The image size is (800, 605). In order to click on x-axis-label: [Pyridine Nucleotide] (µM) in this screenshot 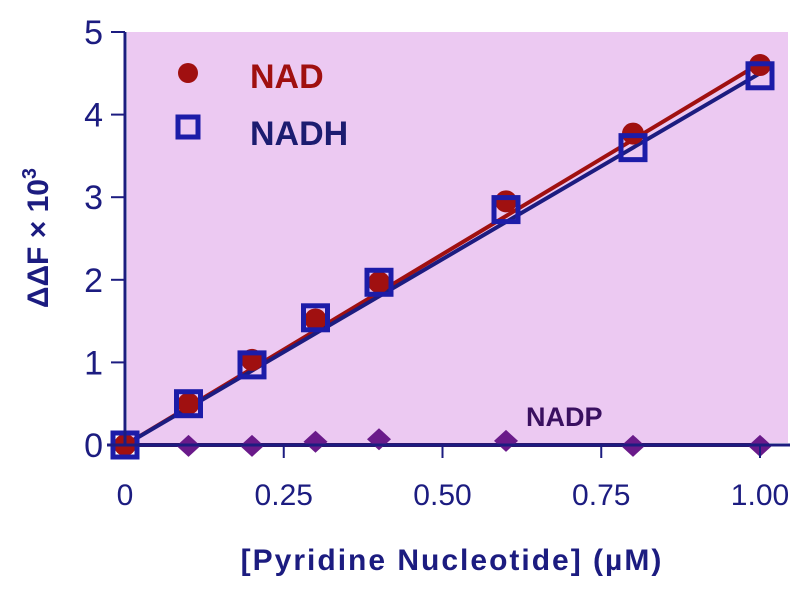, I will do `click(452, 560)`.